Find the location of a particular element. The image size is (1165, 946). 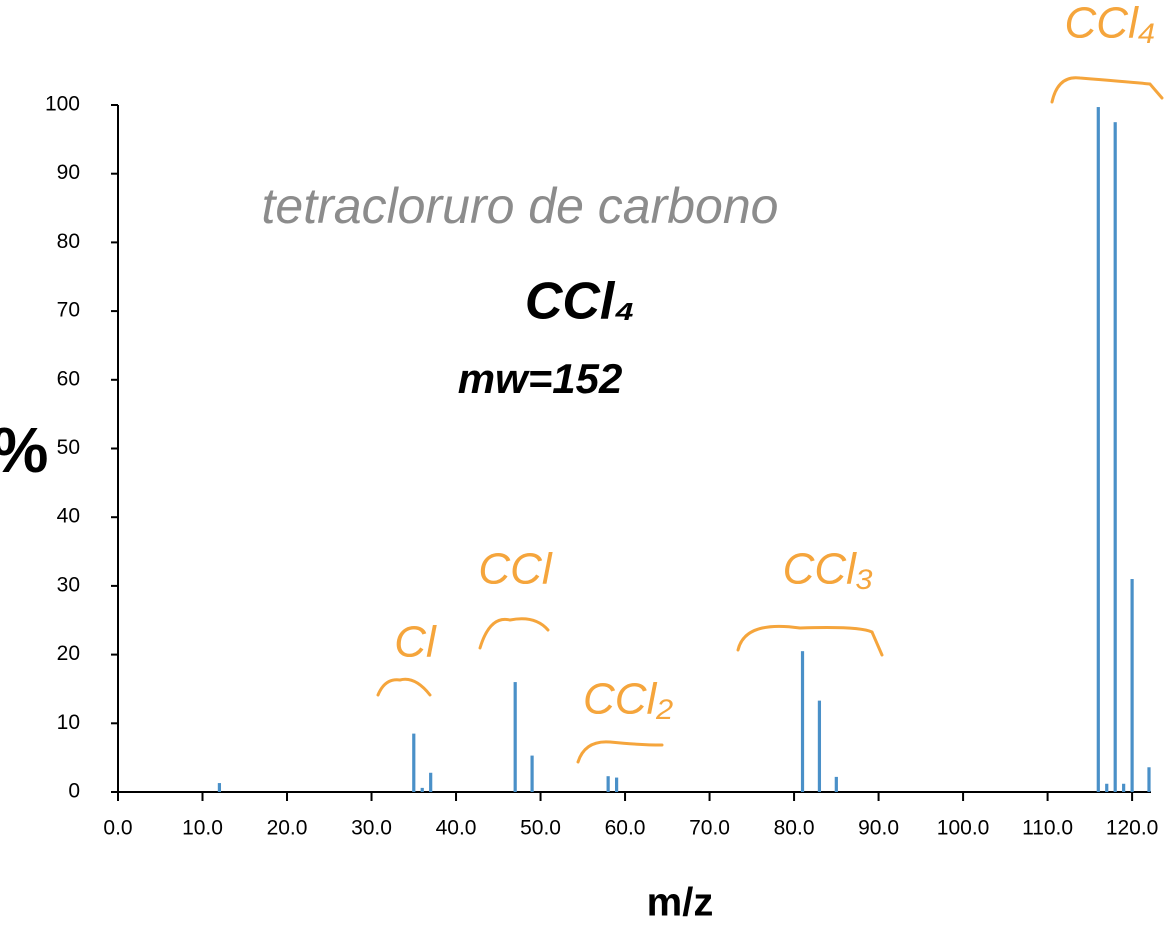

x-tick-label: 0.0 is located at coordinates (117, 828).